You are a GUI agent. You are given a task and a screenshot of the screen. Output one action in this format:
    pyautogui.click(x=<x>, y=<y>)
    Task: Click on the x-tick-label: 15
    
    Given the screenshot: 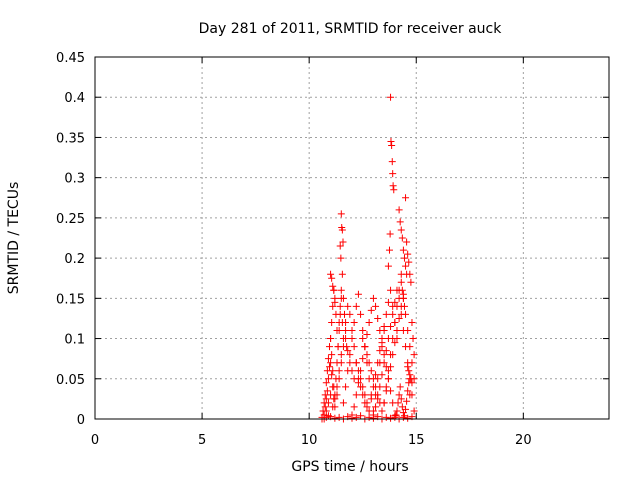 What is the action you would take?
    pyautogui.click(x=416, y=440)
    